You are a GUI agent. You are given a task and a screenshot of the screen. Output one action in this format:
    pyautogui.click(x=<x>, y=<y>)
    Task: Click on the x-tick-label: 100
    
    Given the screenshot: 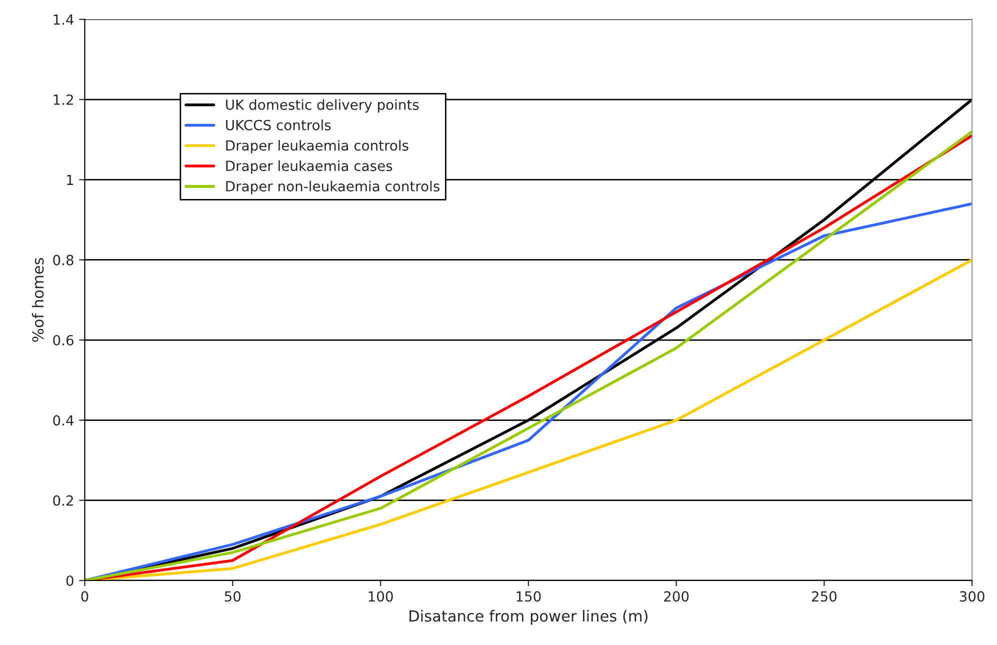 What is the action you would take?
    pyautogui.click(x=380, y=596)
    